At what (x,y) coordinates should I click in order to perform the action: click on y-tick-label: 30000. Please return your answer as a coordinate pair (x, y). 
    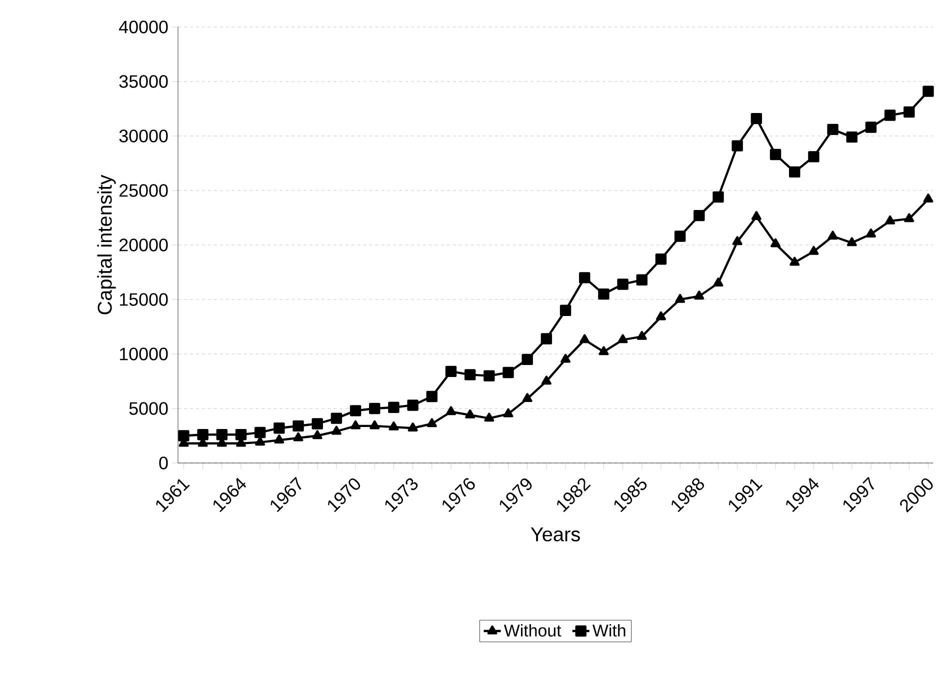
    Looking at the image, I should click on (143, 136).